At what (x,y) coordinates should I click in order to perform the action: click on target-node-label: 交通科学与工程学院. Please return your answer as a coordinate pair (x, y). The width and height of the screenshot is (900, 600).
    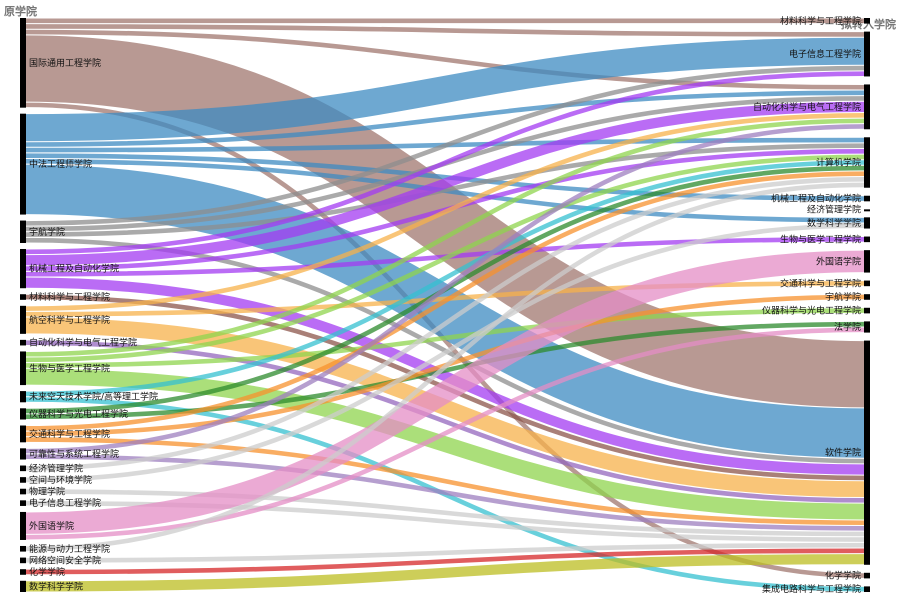
    Looking at the image, I should click on (820, 283).